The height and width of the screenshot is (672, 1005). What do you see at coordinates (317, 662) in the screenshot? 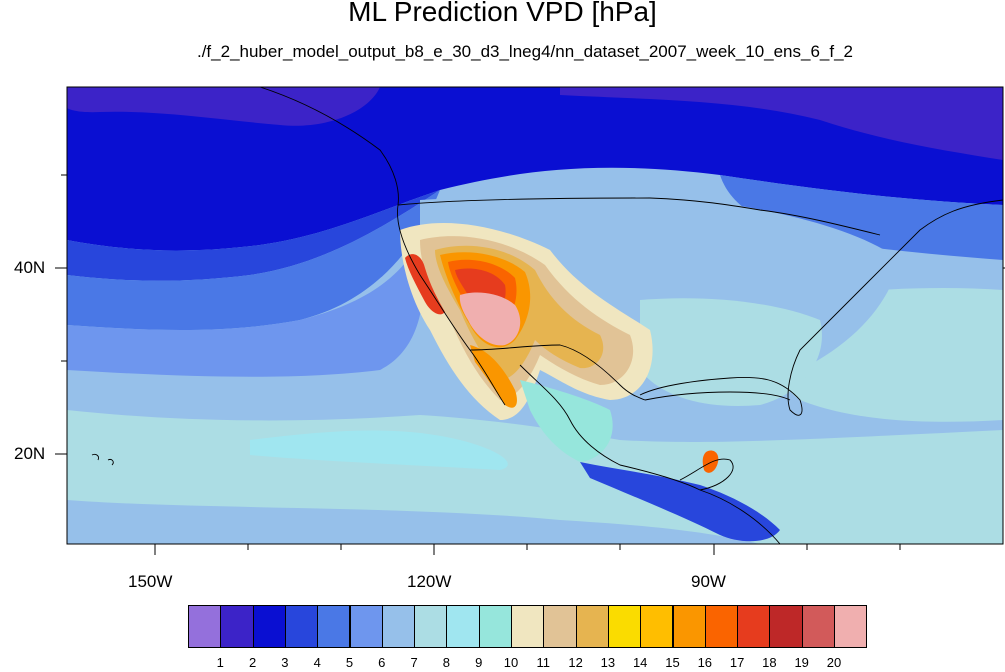
I see `colorbar-label: 4` at bounding box center [317, 662].